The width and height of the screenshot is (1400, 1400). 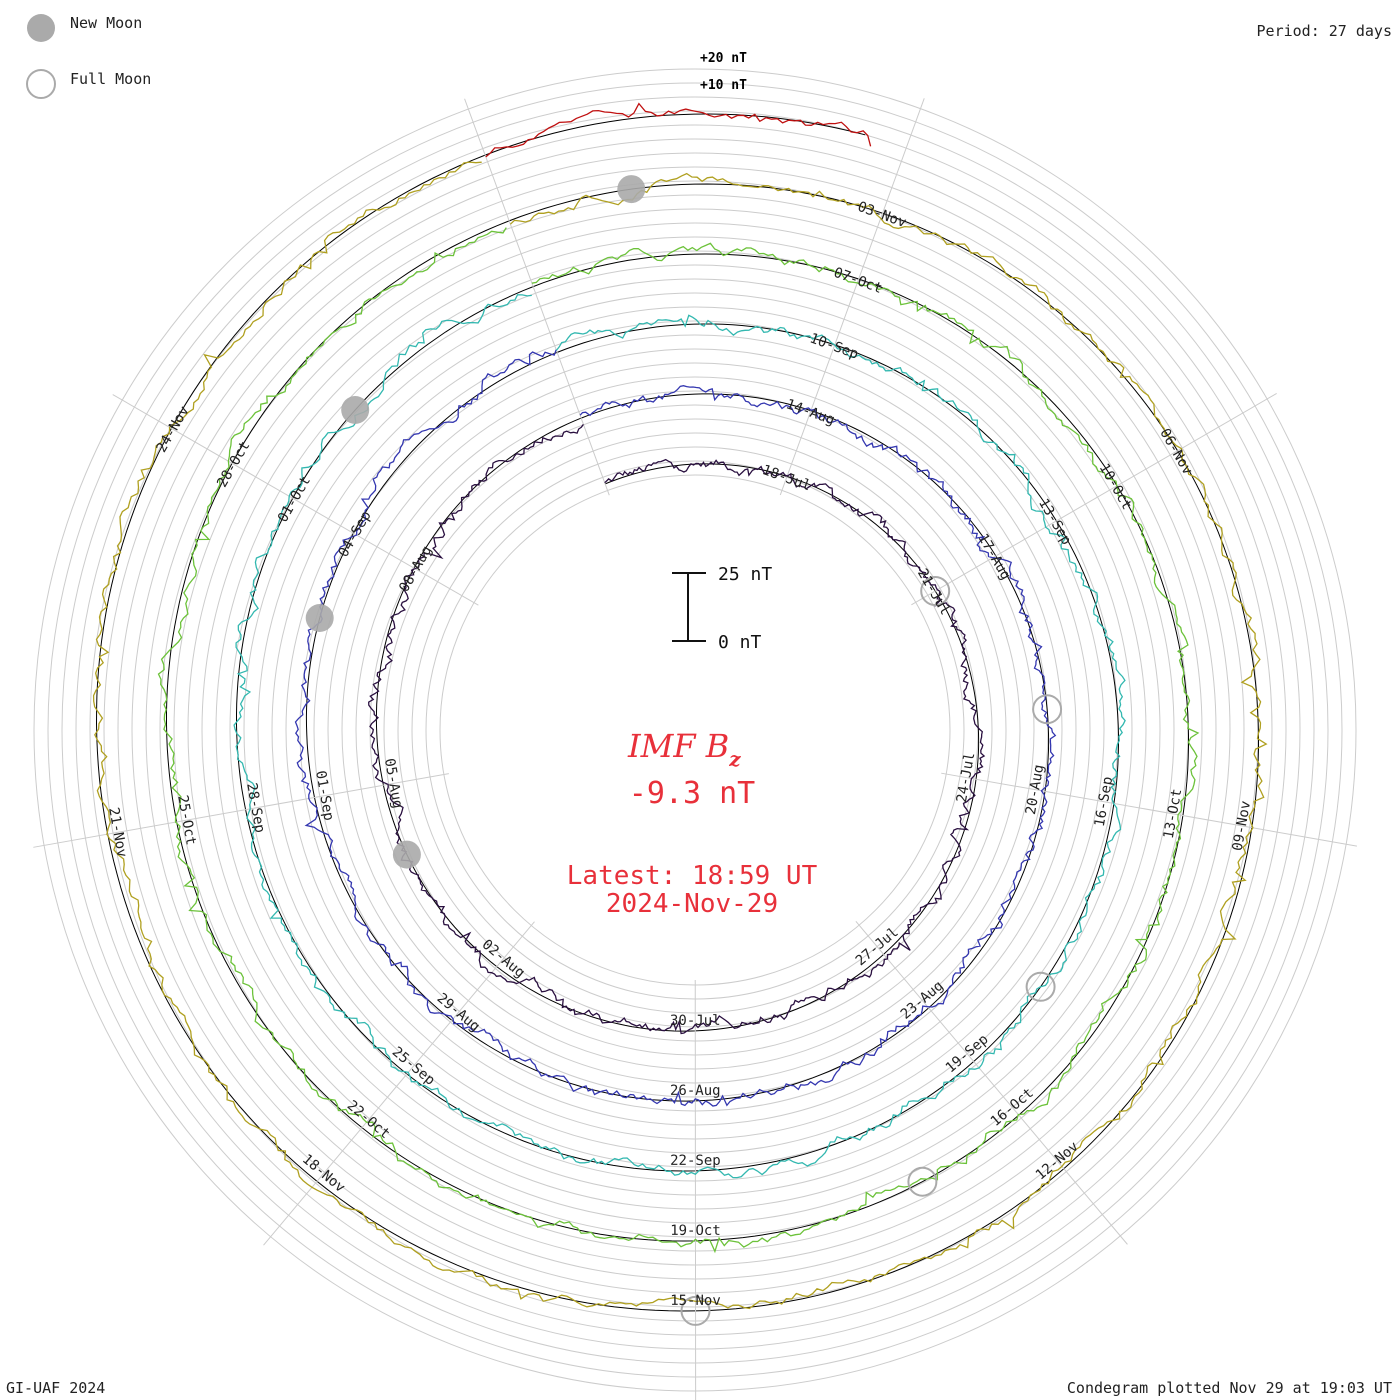 What do you see at coordinates (695, 1231) in the screenshot?
I see `date-tick-label: 19-Oct` at bounding box center [695, 1231].